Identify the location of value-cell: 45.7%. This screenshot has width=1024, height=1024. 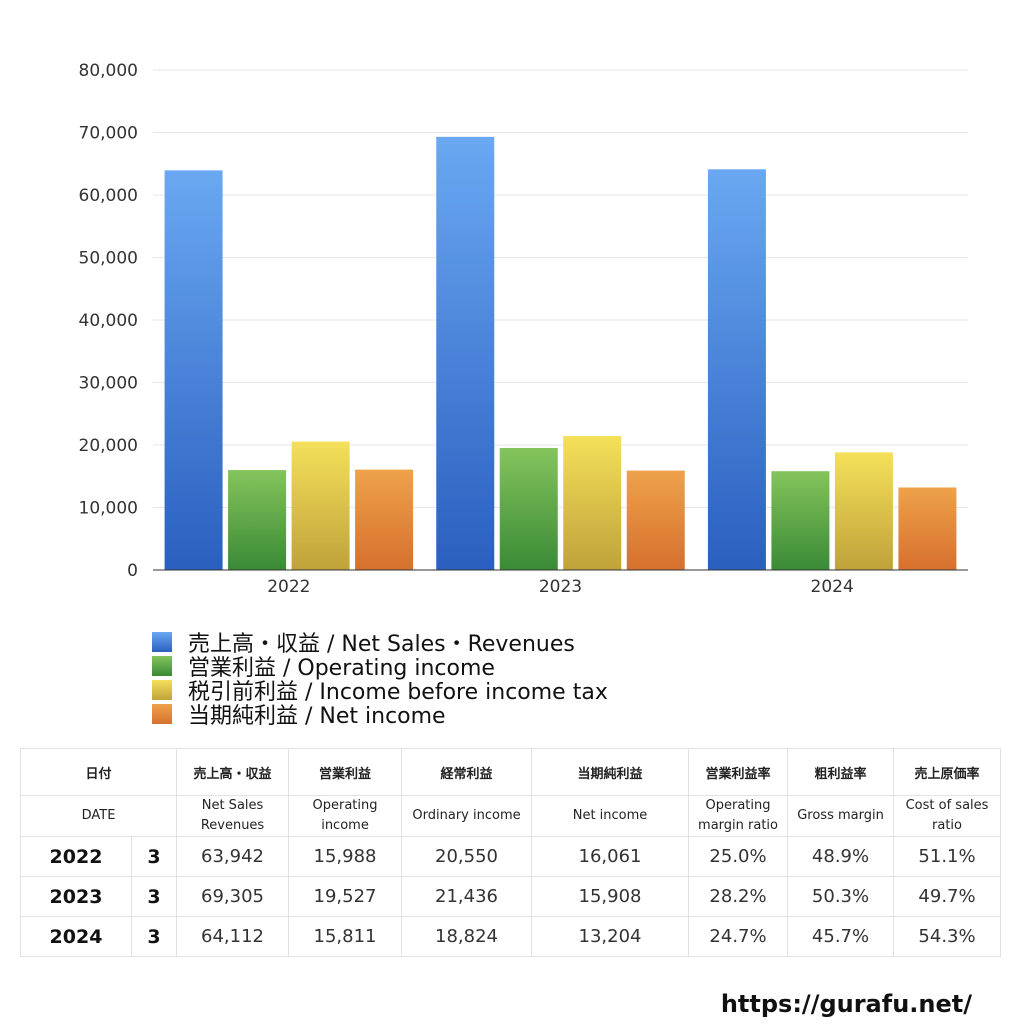
(841, 936).